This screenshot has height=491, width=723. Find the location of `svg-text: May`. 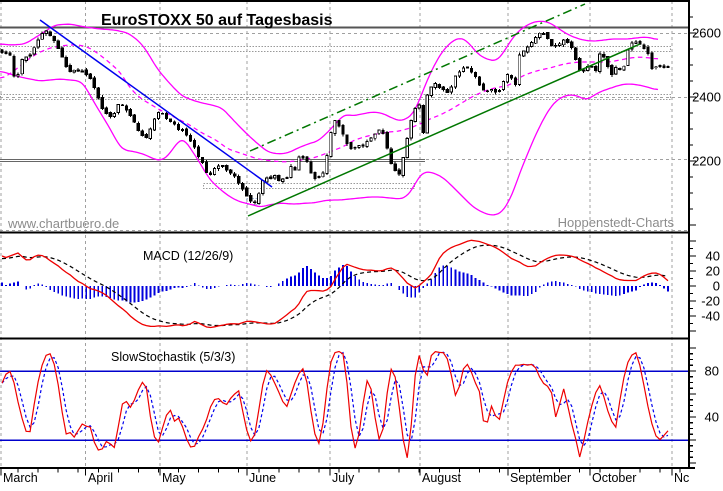

svg-text: May is located at coordinates (174, 478).